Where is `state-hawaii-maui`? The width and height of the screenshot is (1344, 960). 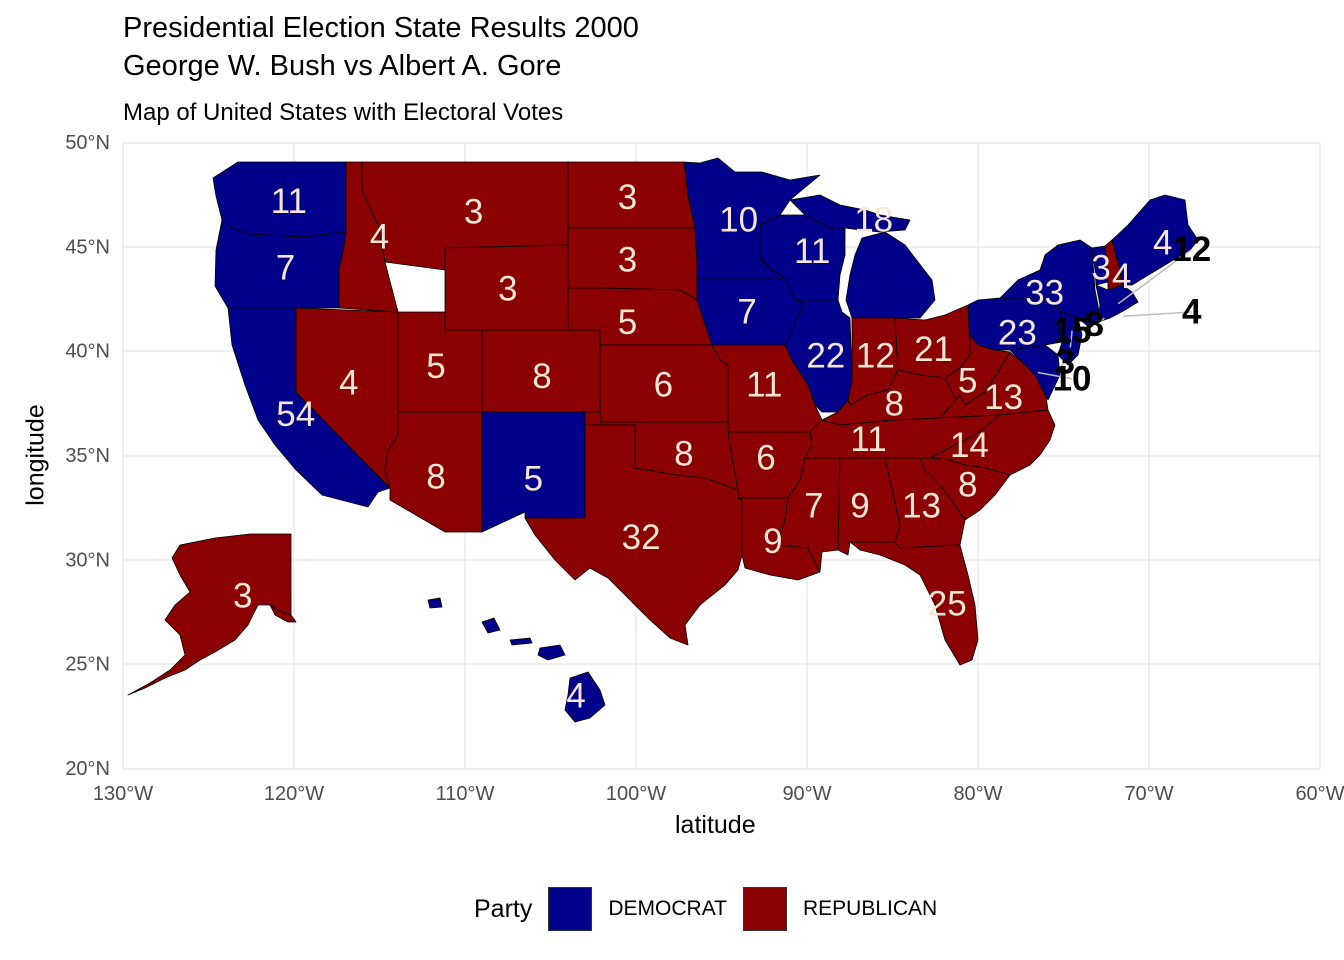
state-hawaii-maui is located at coordinates (551, 652).